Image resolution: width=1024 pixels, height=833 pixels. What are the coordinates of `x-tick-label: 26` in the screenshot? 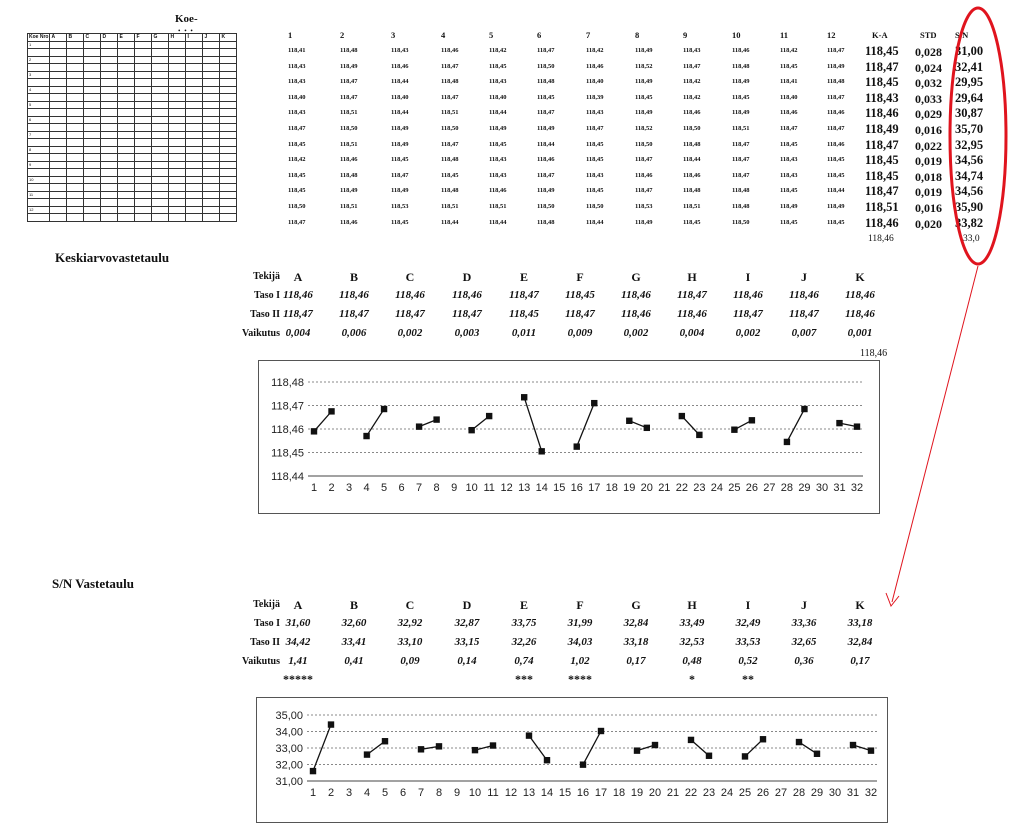 It's located at (752, 488).